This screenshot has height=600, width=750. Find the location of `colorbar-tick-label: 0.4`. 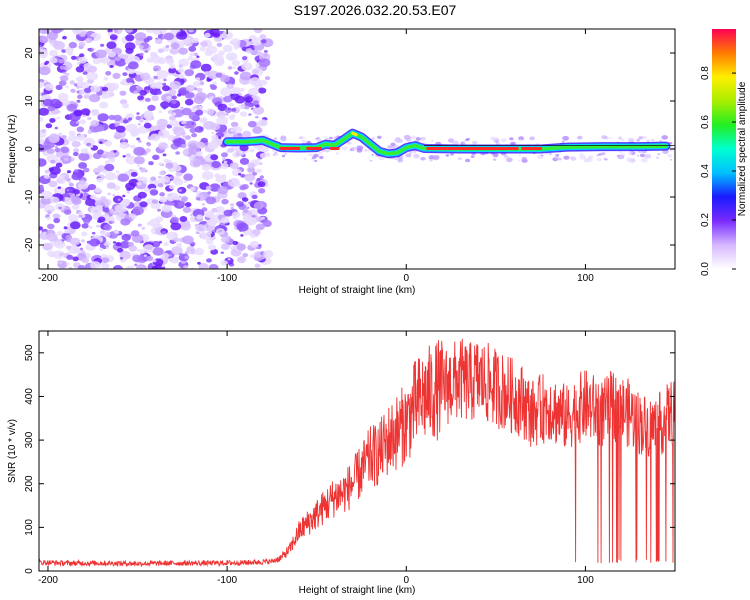

colorbar-tick-label: 0.4 is located at coordinates (705, 171).